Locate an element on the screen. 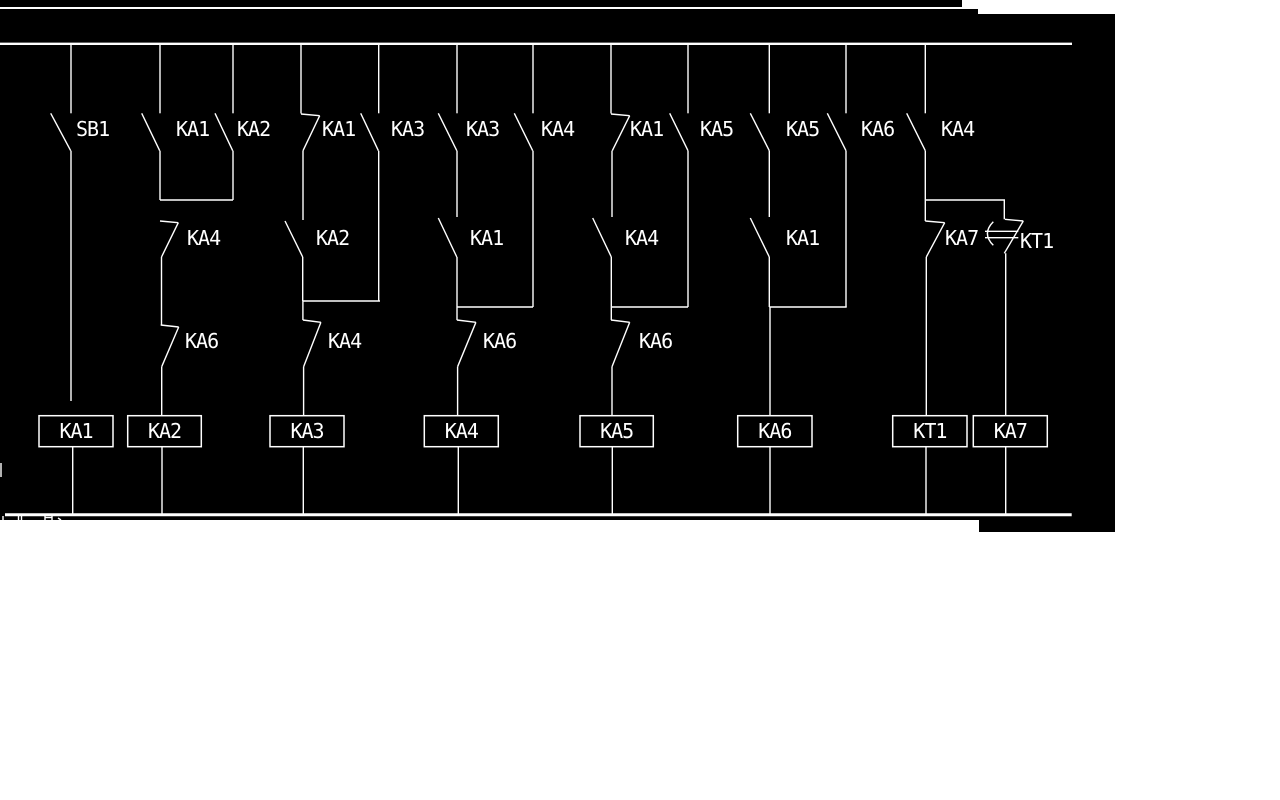  coil-label: KA1 is located at coordinates (75, 431).